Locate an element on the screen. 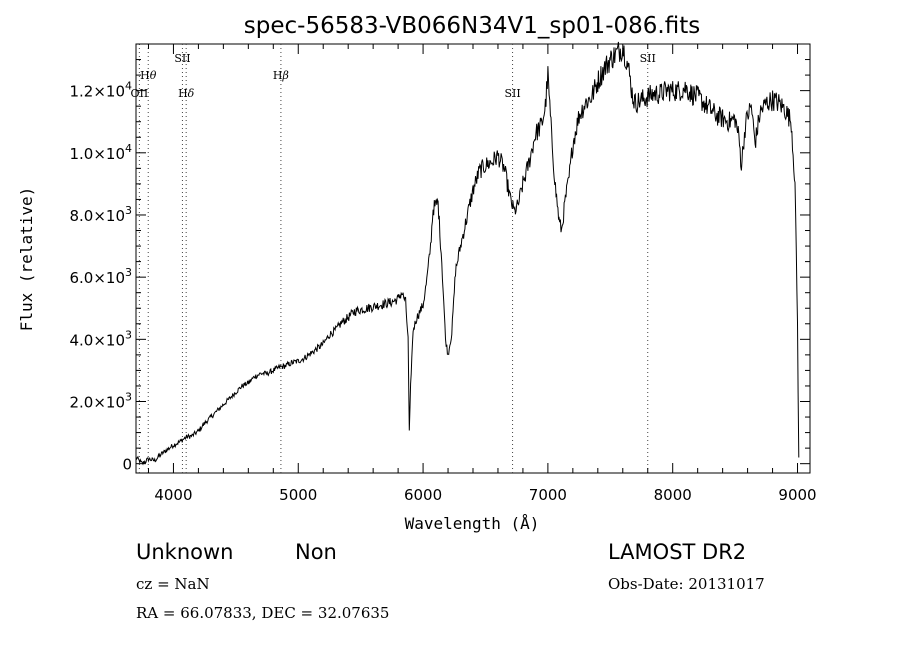 The height and width of the screenshot is (650, 900). line-marker-label: Hδ is located at coordinates (186, 93).